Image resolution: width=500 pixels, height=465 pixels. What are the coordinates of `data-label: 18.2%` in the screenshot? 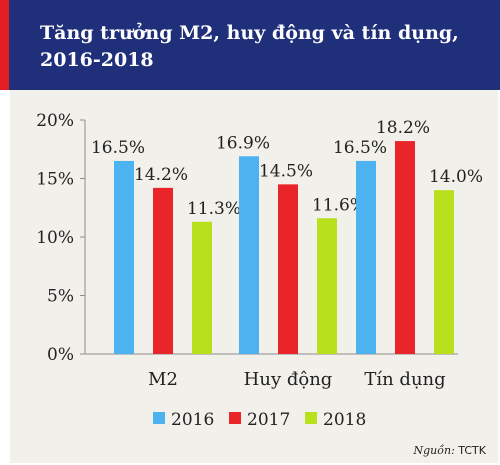 It's located at (403, 128).